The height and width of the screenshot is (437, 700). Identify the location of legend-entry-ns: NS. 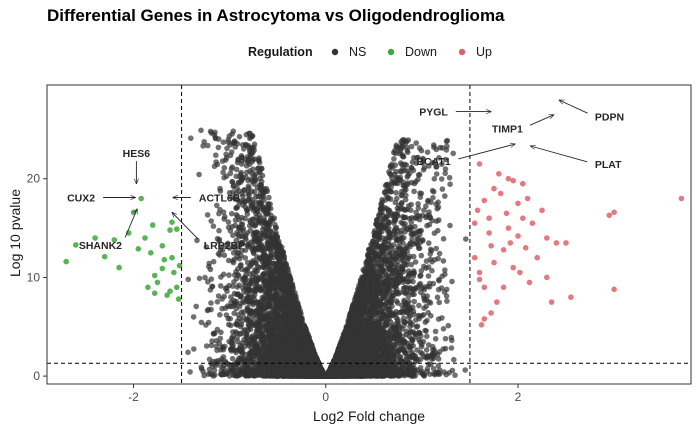
(348, 52).